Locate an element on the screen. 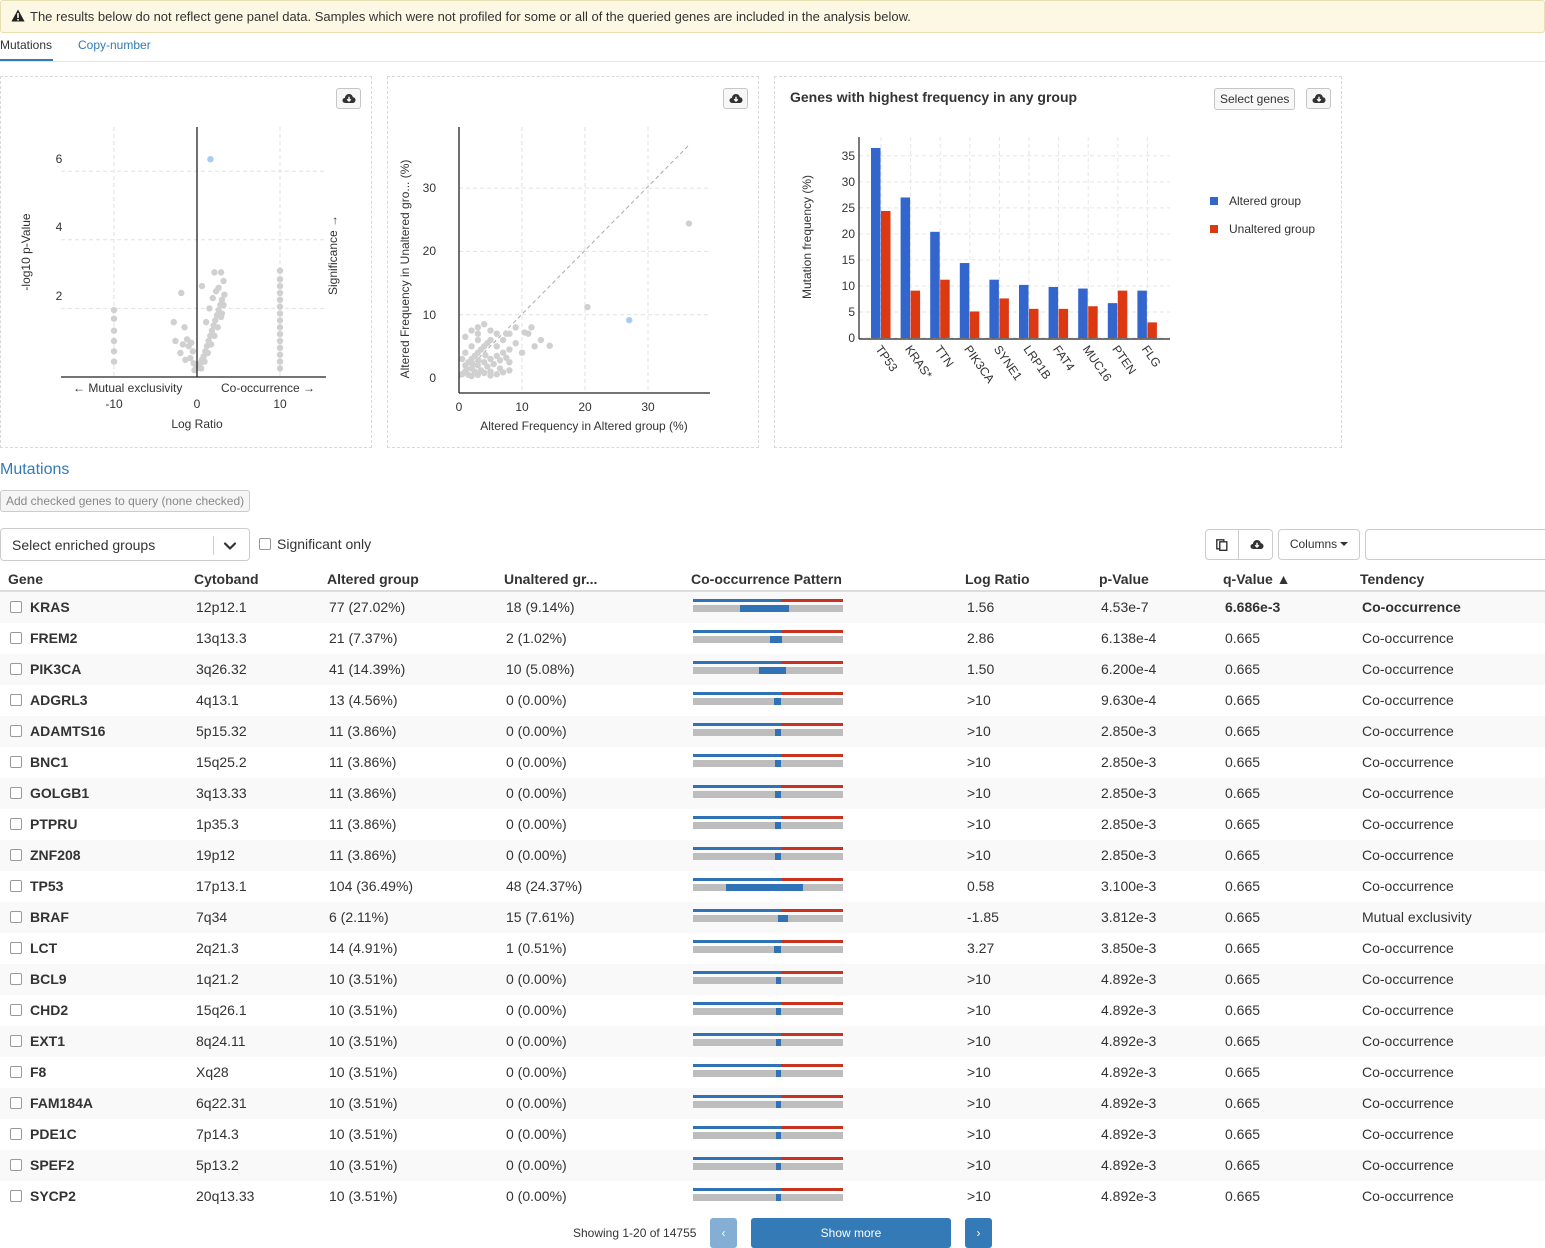 The width and height of the screenshot is (1545, 1248). gene-name: PIK3CA is located at coordinates (56, 669).